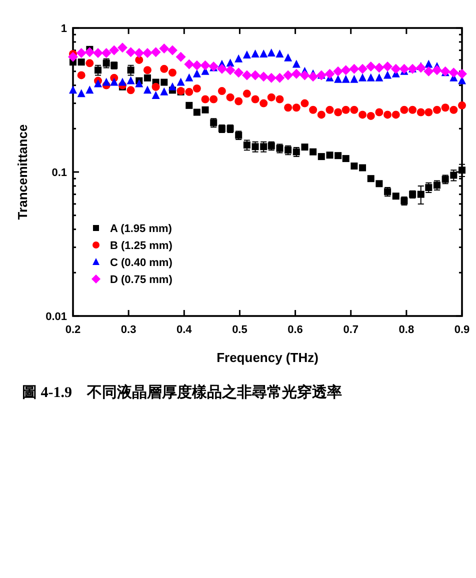 The image size is (476, 578). What do you see at coordinates (267, 357) in the screenshot?
I see `x-axis-title: Frequency (THz)` at bounding box center [267, 357].